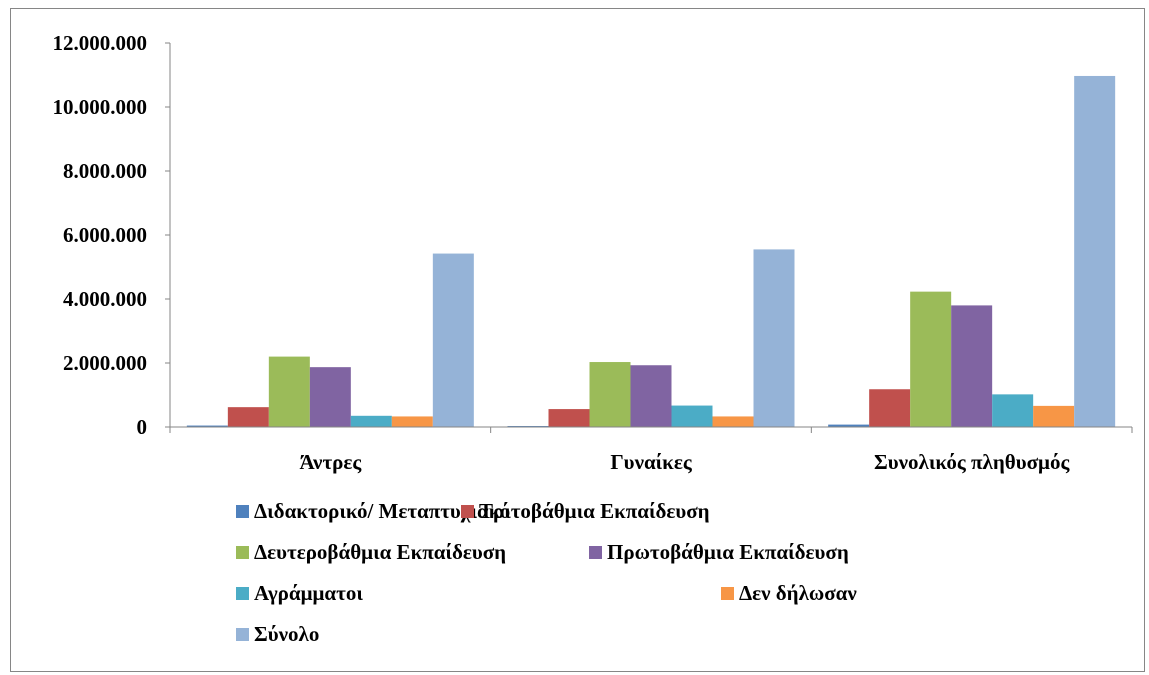  I want to click on x-category-label: Συνολικός πληθυσμός, so click(972, 462).